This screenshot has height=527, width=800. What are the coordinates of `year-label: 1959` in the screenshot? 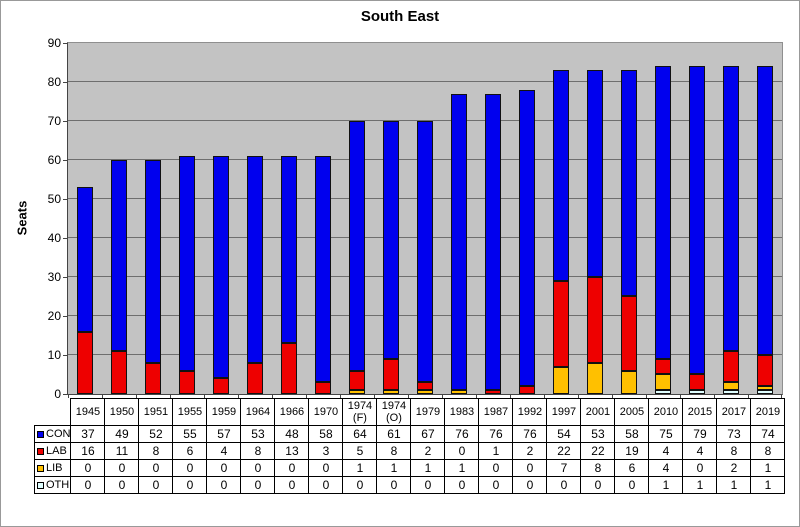 It's located at (224, 412).